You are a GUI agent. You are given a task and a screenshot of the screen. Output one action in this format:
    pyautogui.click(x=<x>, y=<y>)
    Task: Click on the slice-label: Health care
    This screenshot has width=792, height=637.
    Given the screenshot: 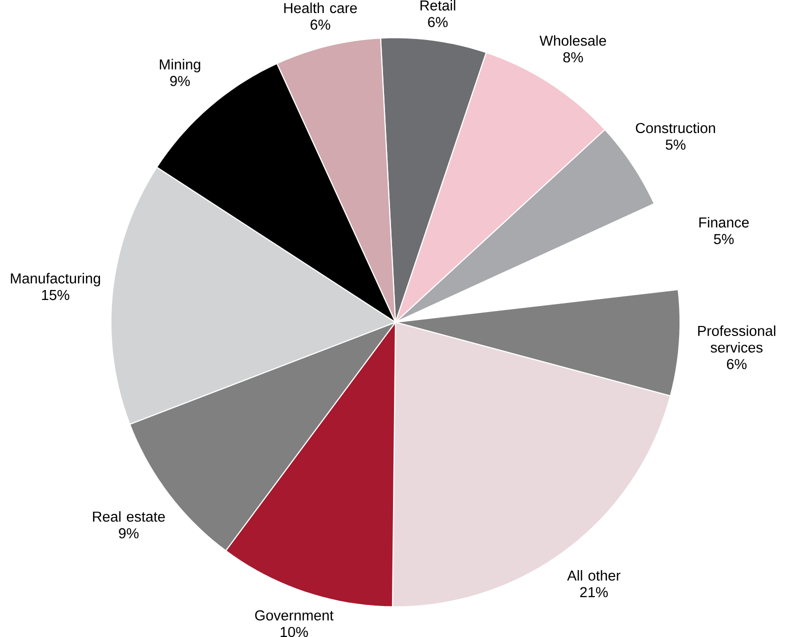 What is the action you would take?
    pyautogui.click(x=320, y=8)
    